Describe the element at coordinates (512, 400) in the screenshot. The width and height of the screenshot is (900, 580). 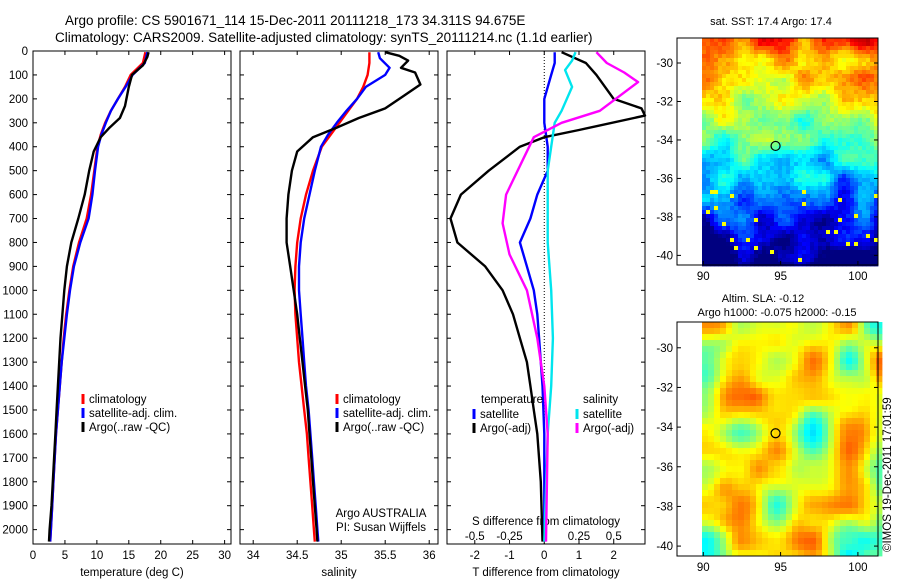
I see `legend-temperature-title: temperature` at that location.